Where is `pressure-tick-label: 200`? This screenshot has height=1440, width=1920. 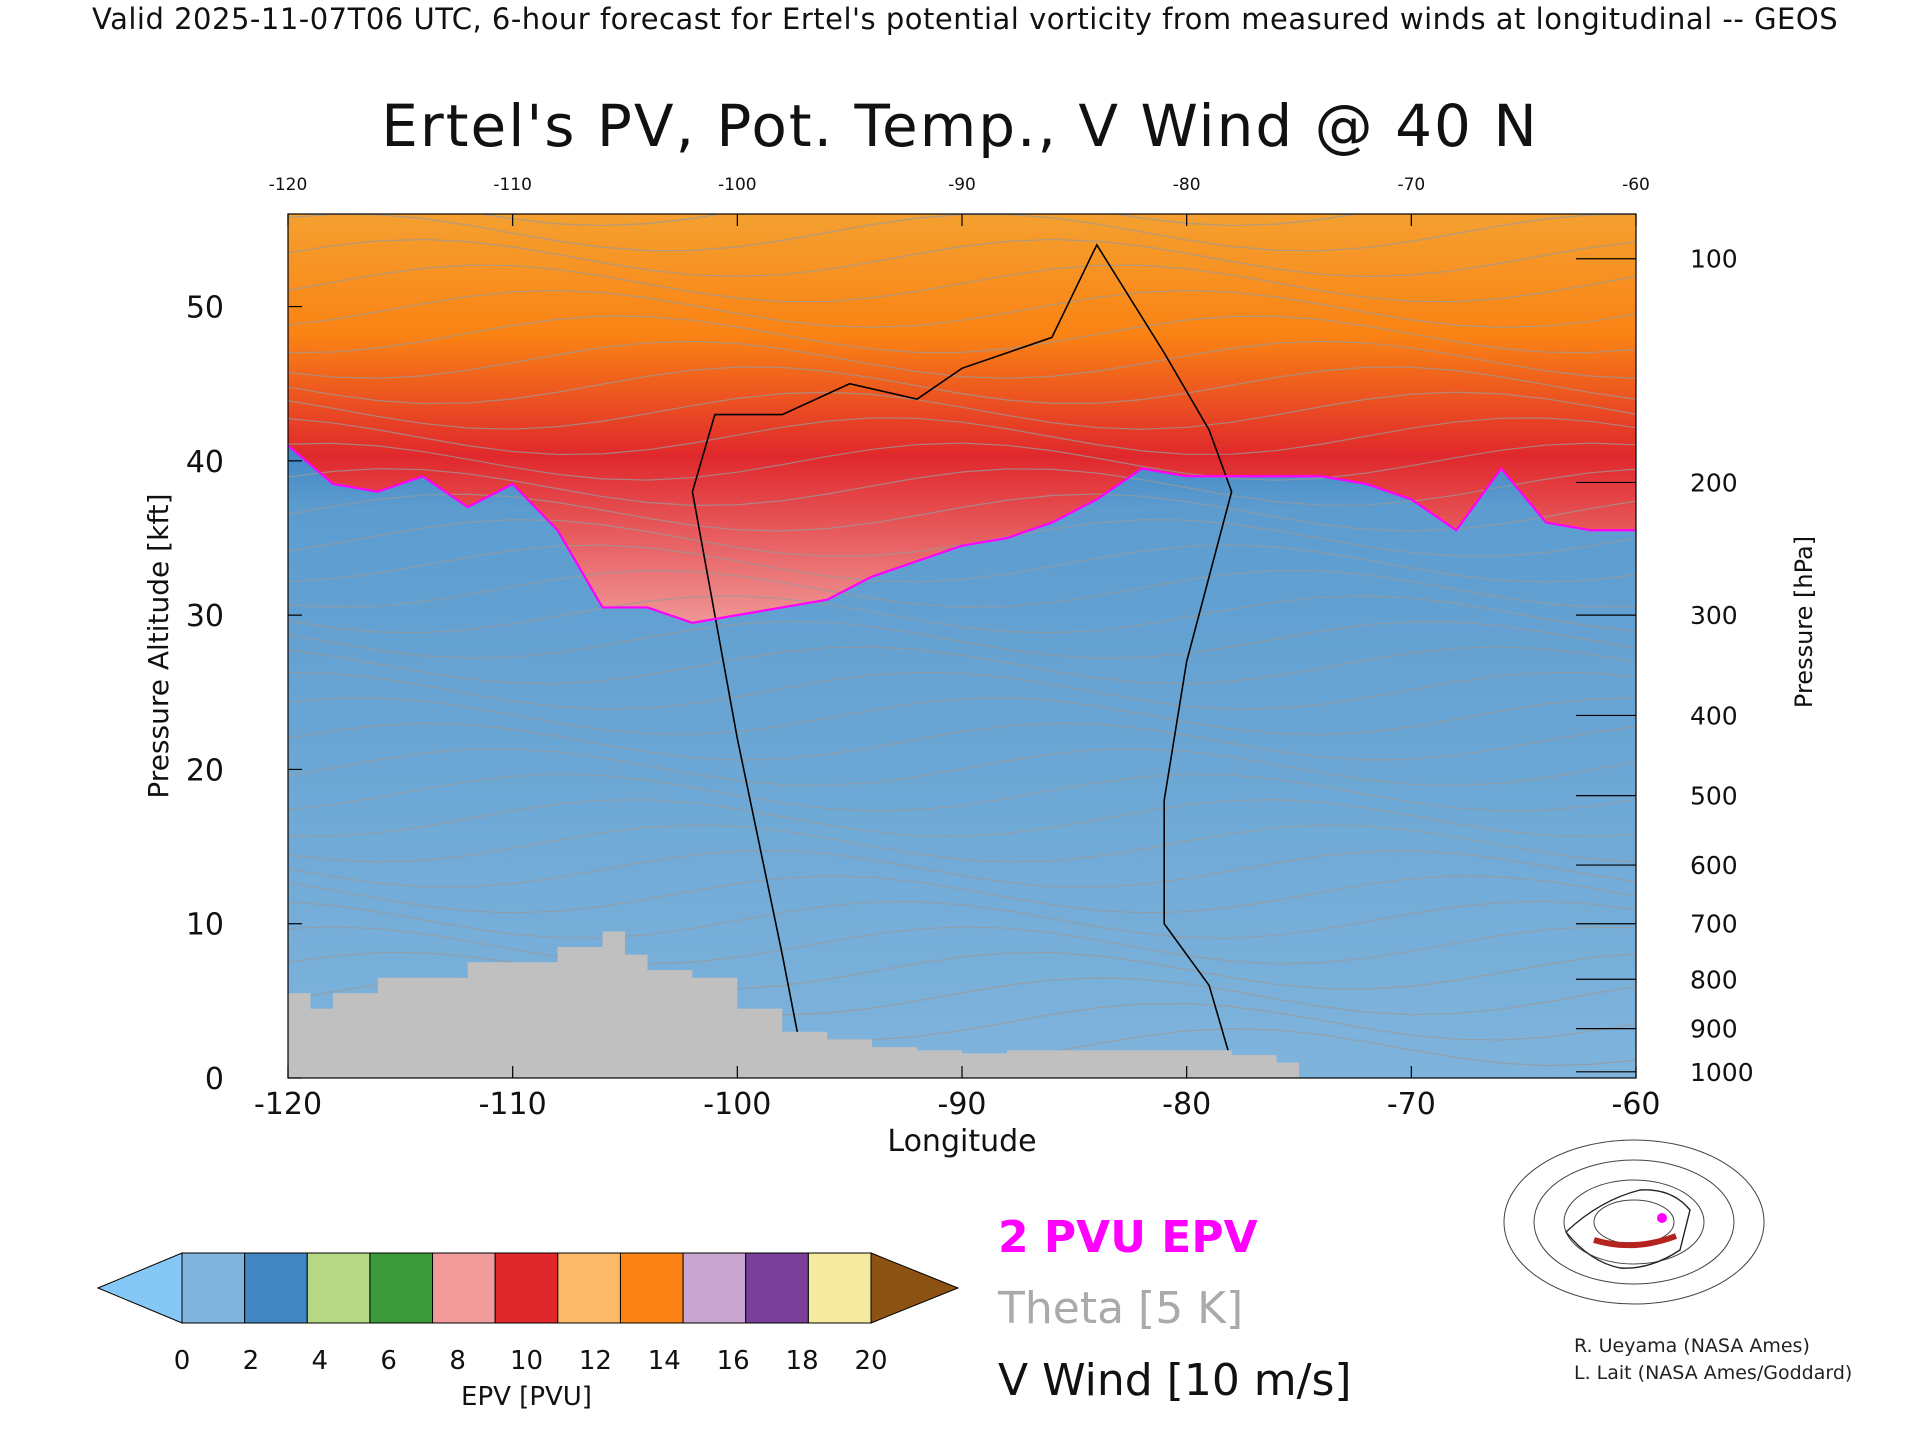
pressure-tick-label: 200 is located at coordinates (1714, 482).